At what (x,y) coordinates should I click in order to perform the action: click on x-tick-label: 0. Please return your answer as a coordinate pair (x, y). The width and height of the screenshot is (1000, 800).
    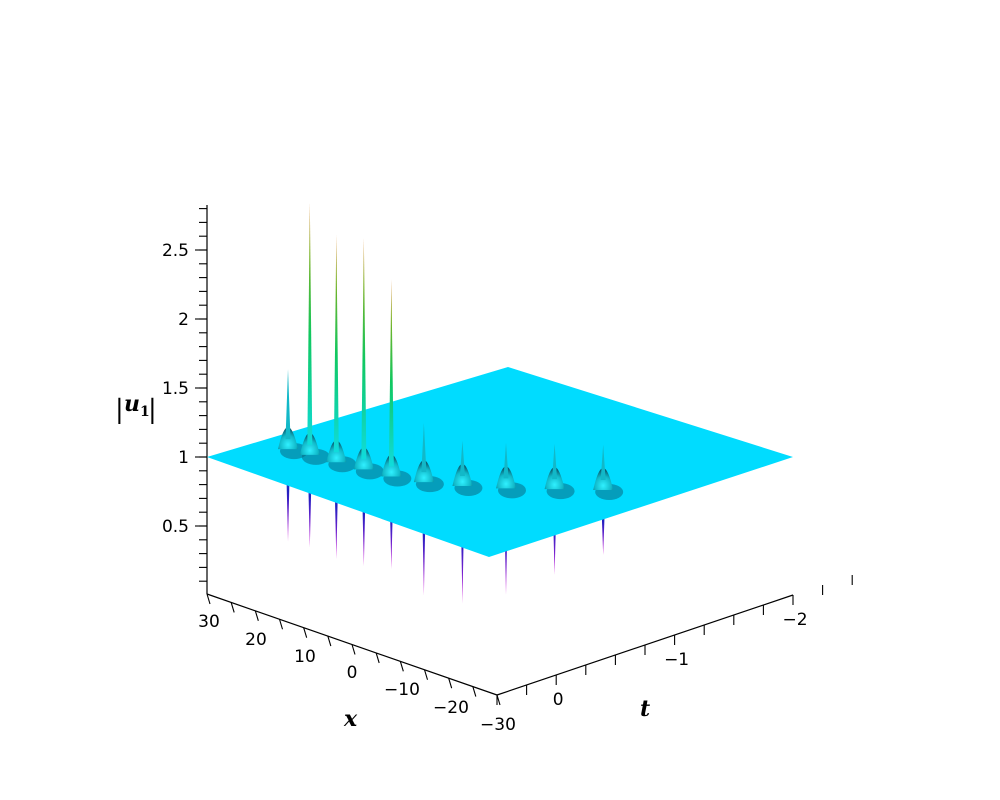
    Looking at the image, I should click on (352, 673).